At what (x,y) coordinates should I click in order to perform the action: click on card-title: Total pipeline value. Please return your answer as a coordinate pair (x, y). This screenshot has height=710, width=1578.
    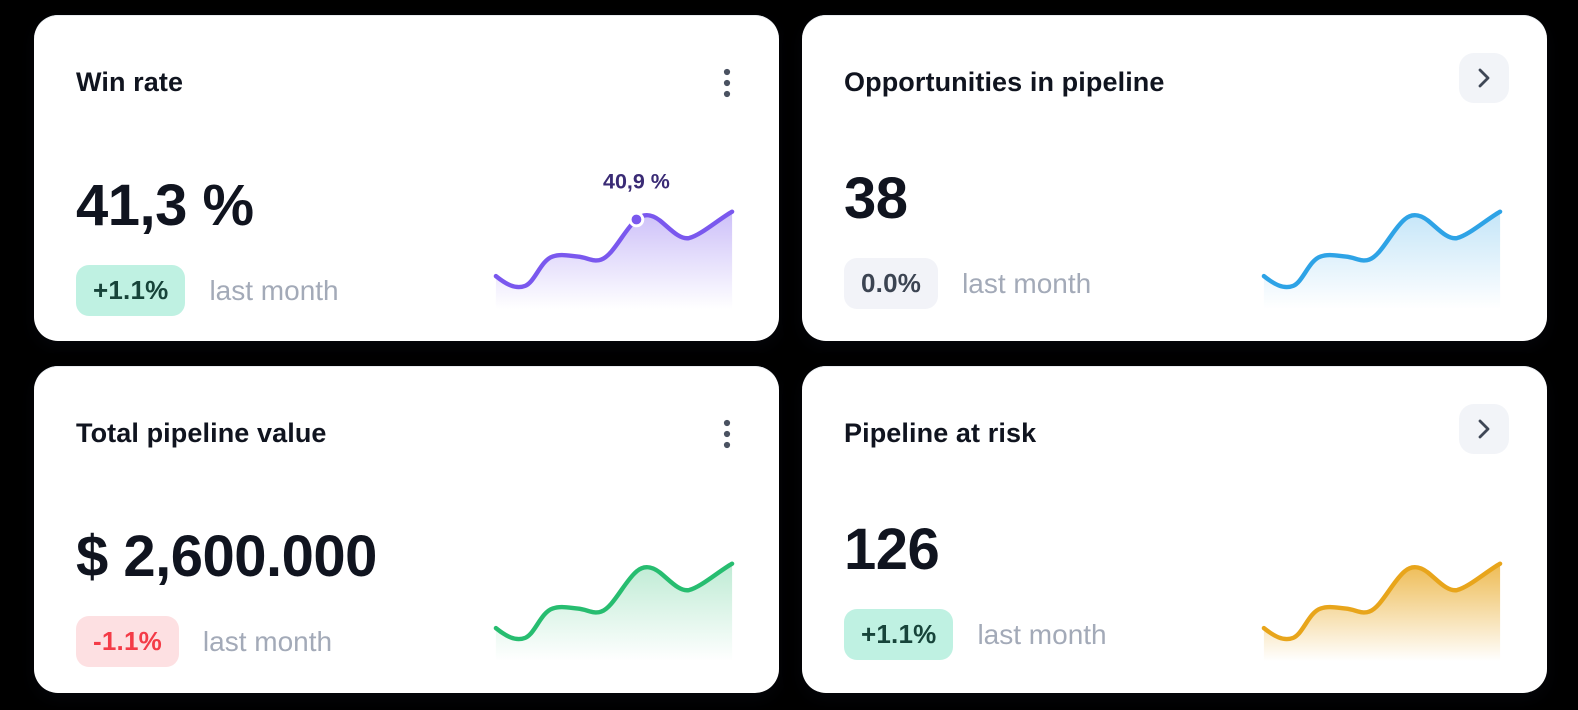
    Looking at the image, I should click on (201, 433).